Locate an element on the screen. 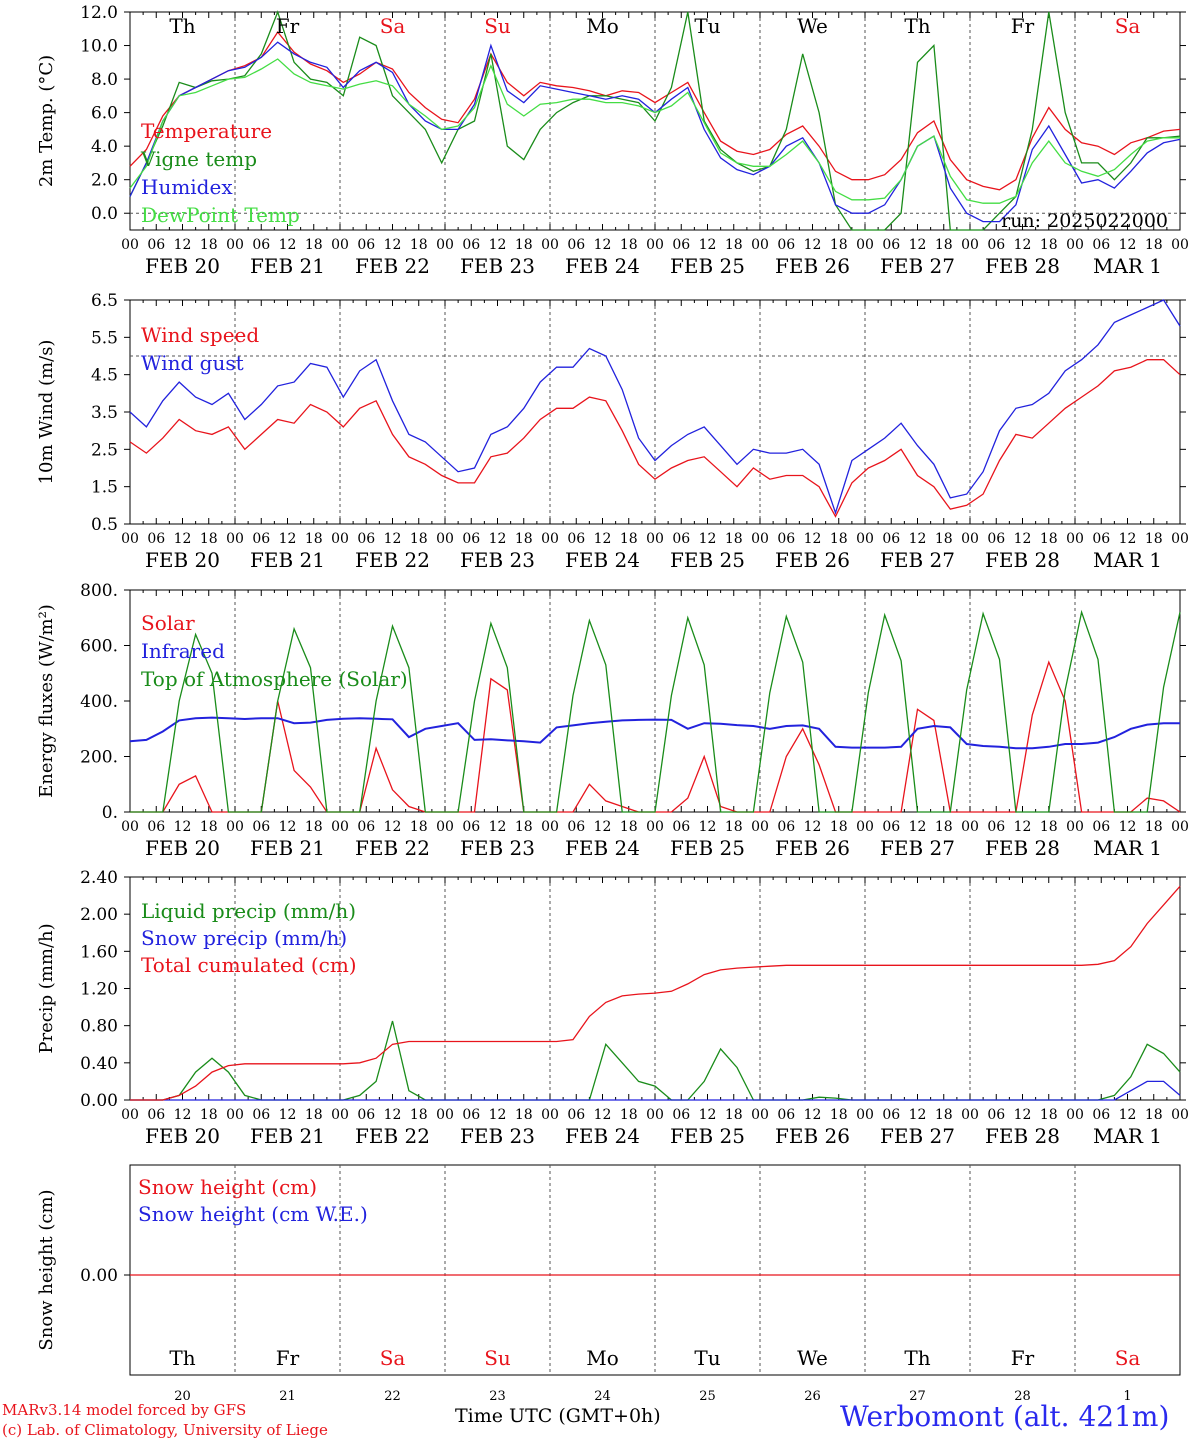 The image size is (1194, 1440). series-line-top-of-atmosphere-solar- is located at coordinates (655, 711).